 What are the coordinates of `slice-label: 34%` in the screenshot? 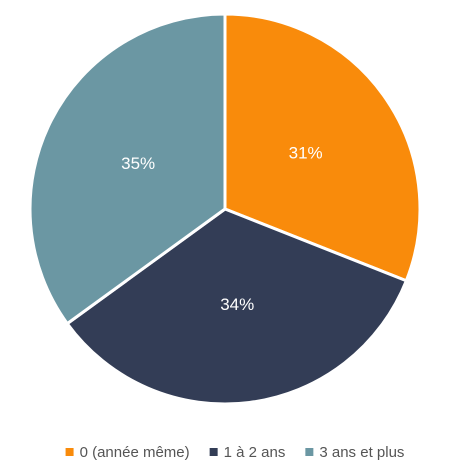 It's located at (237, 304).